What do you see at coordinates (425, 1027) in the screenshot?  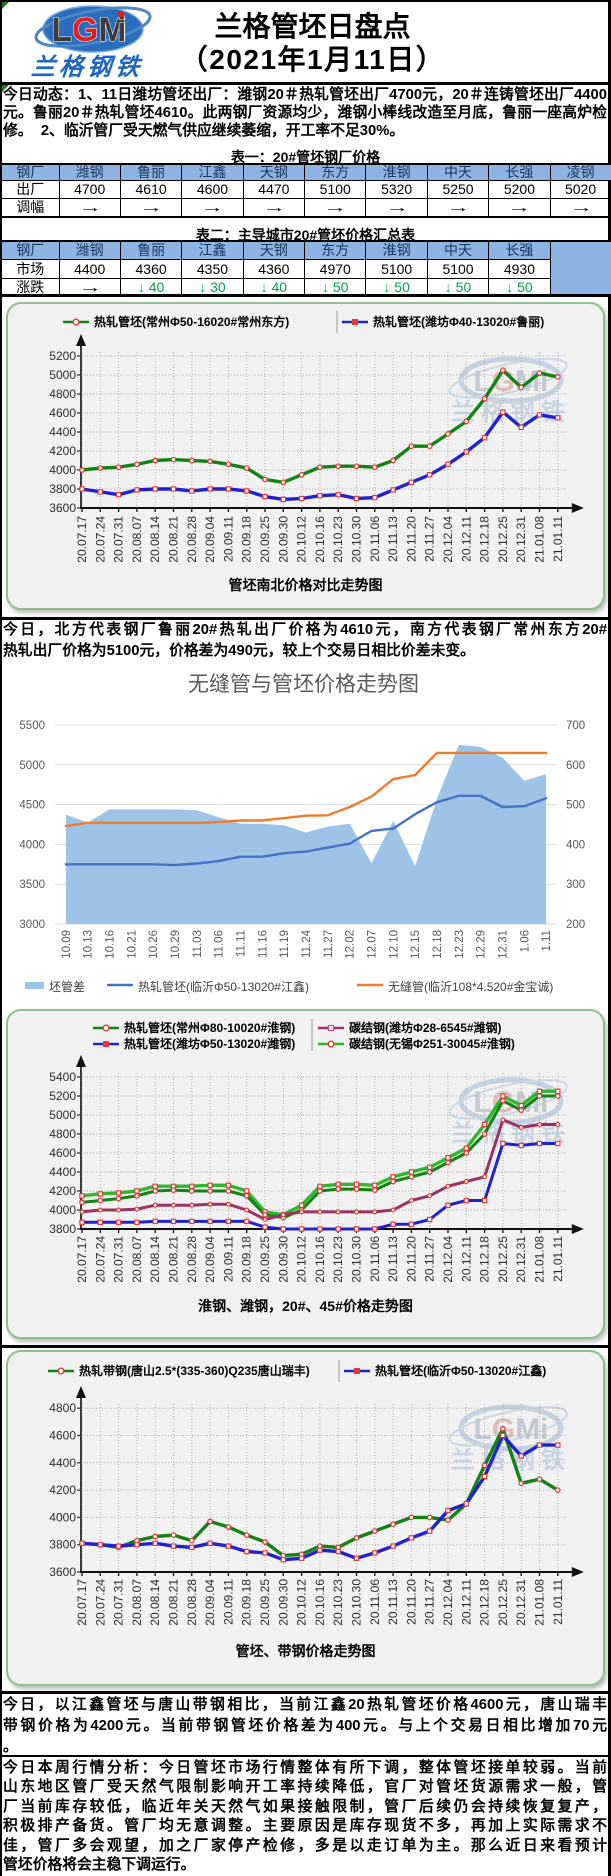 I see `svg-text: 碳结钢(潍坊Φ28-6545#潍钢)` at bounding box center [425, 1027].